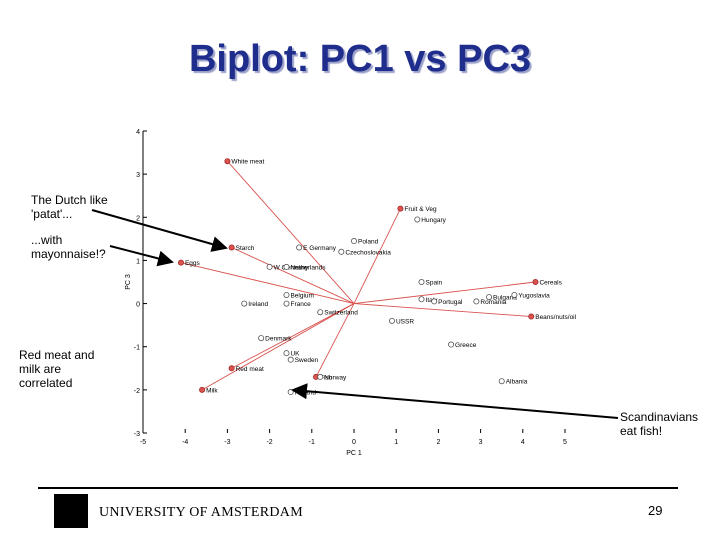  What do you see at coordinates (505, 298) in the screenshot?
I see `country-point-label: Bulgaria` at bounding box center [505, 298].